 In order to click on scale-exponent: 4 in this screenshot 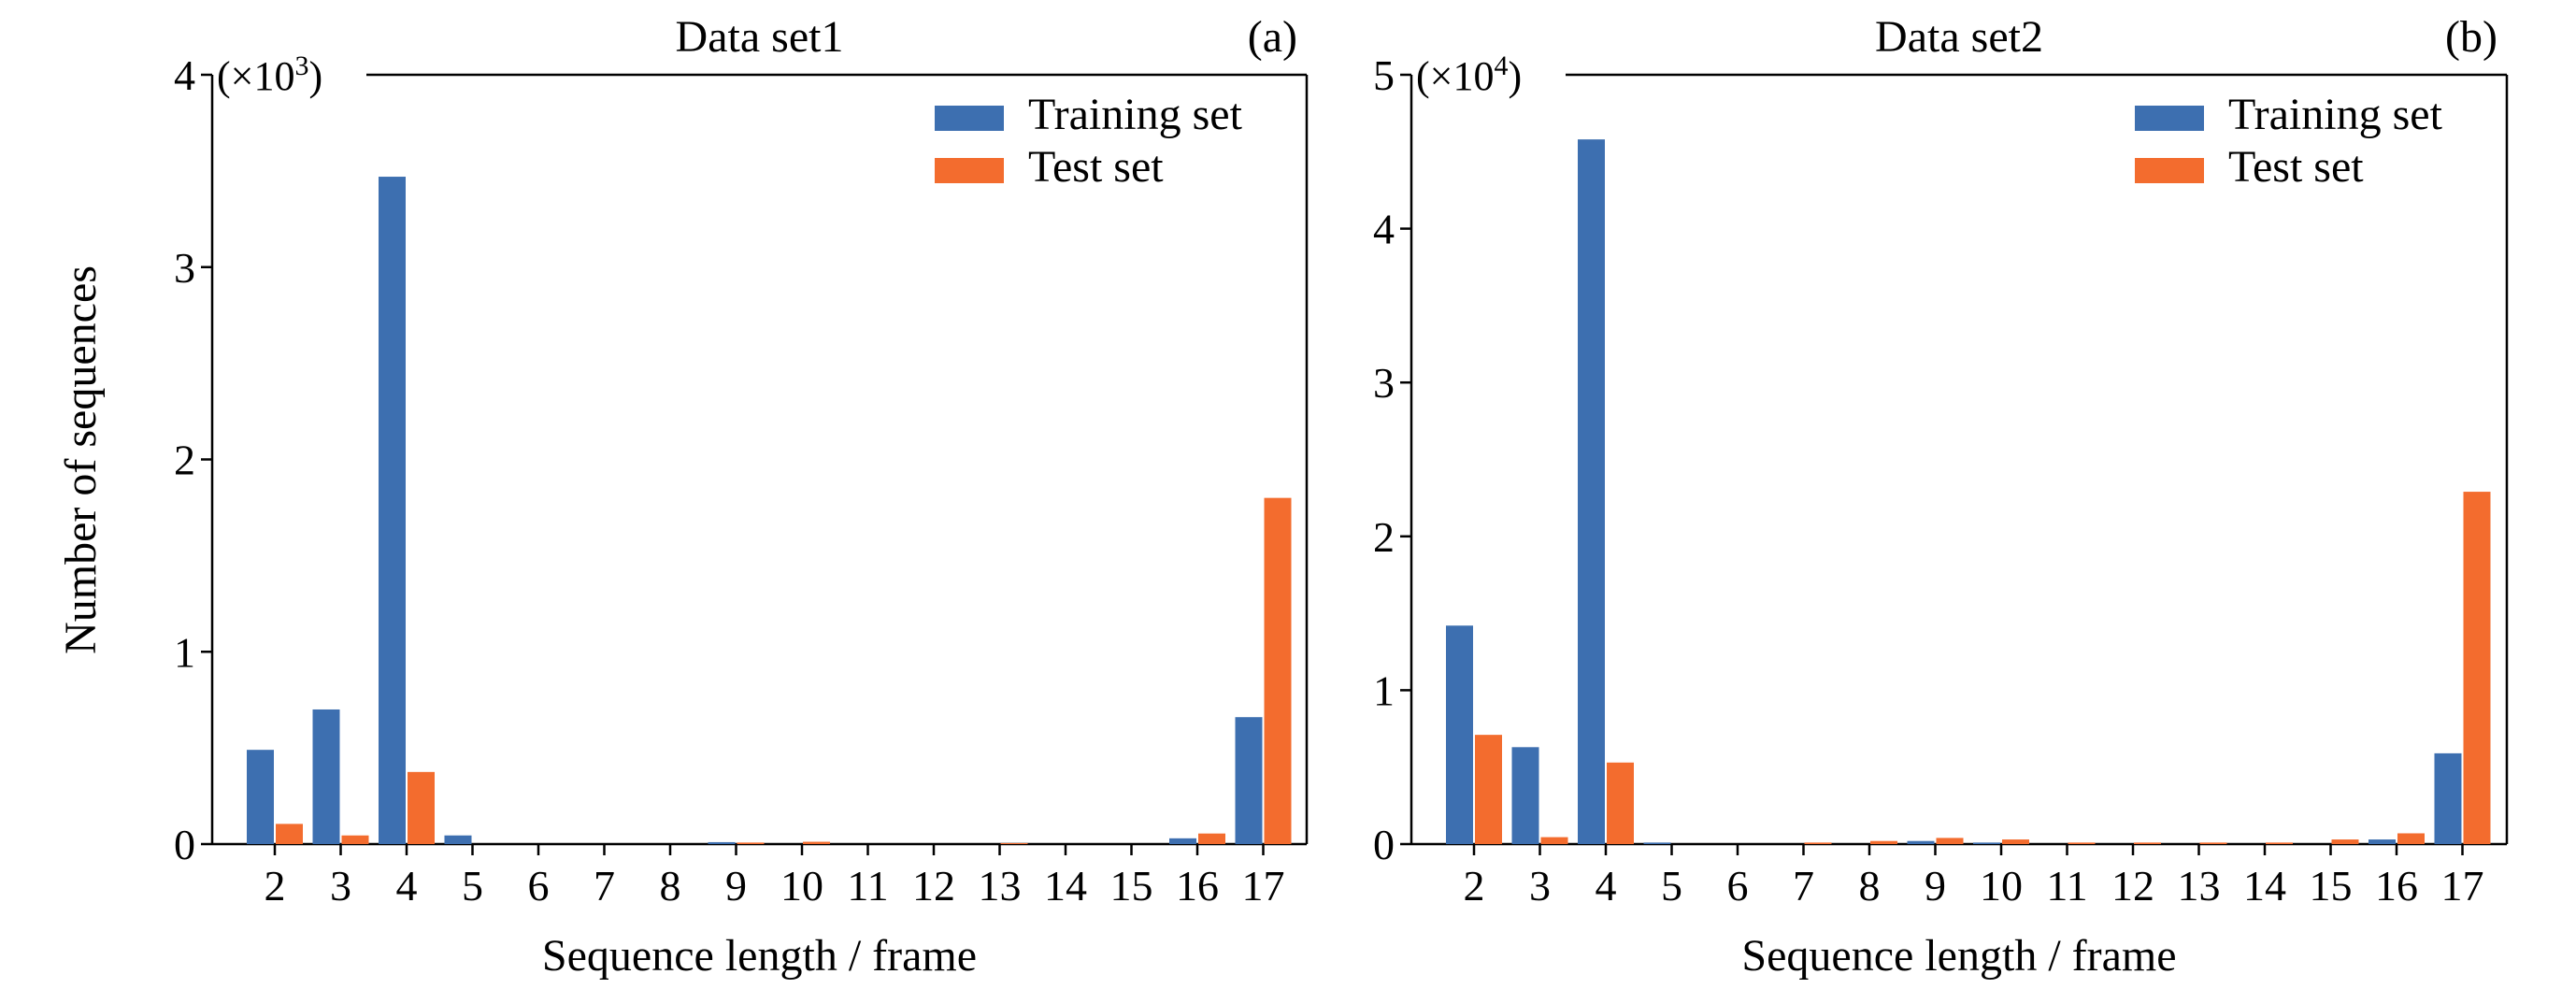, I will do `click(1501, 65)`.